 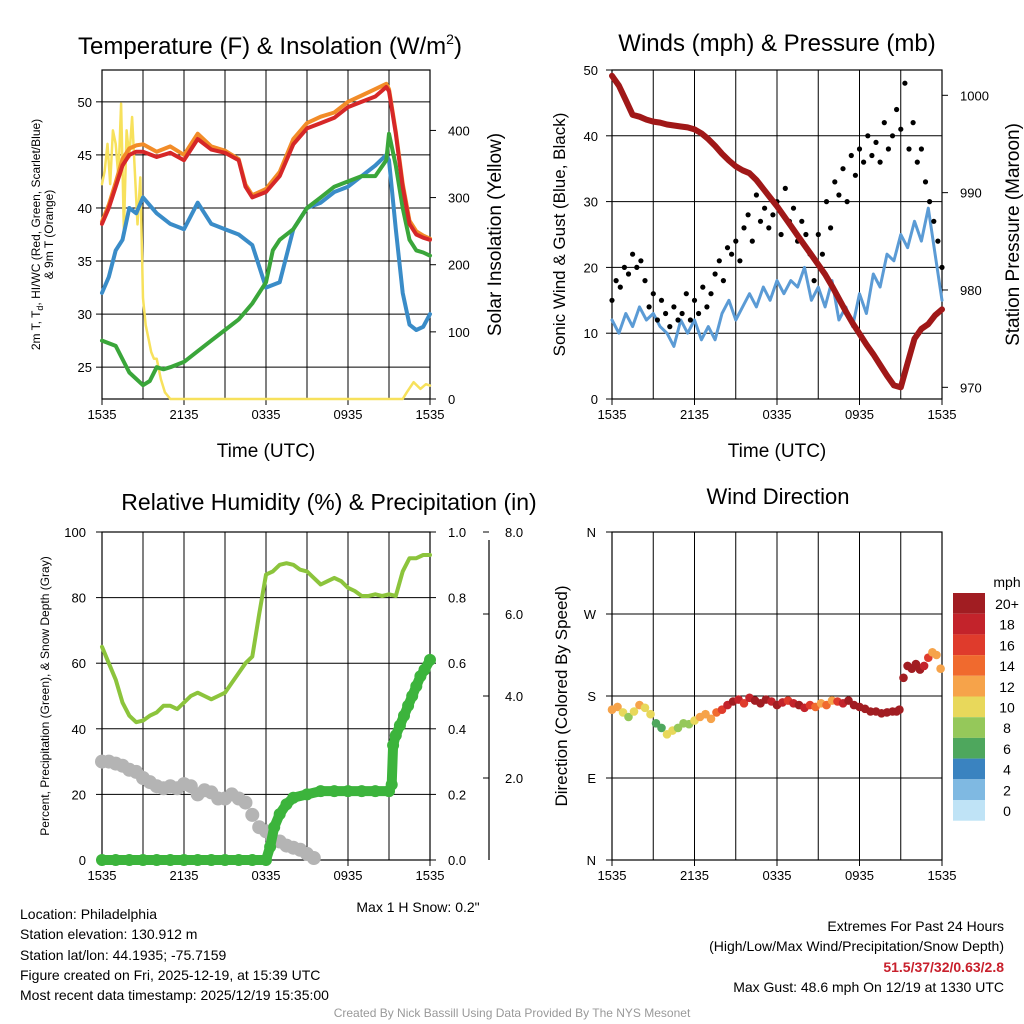 What do you see at coordinates (457, 532) in the screenshot?
I see `y2-tick-label: 1.0` at bounding box center [457, 532].